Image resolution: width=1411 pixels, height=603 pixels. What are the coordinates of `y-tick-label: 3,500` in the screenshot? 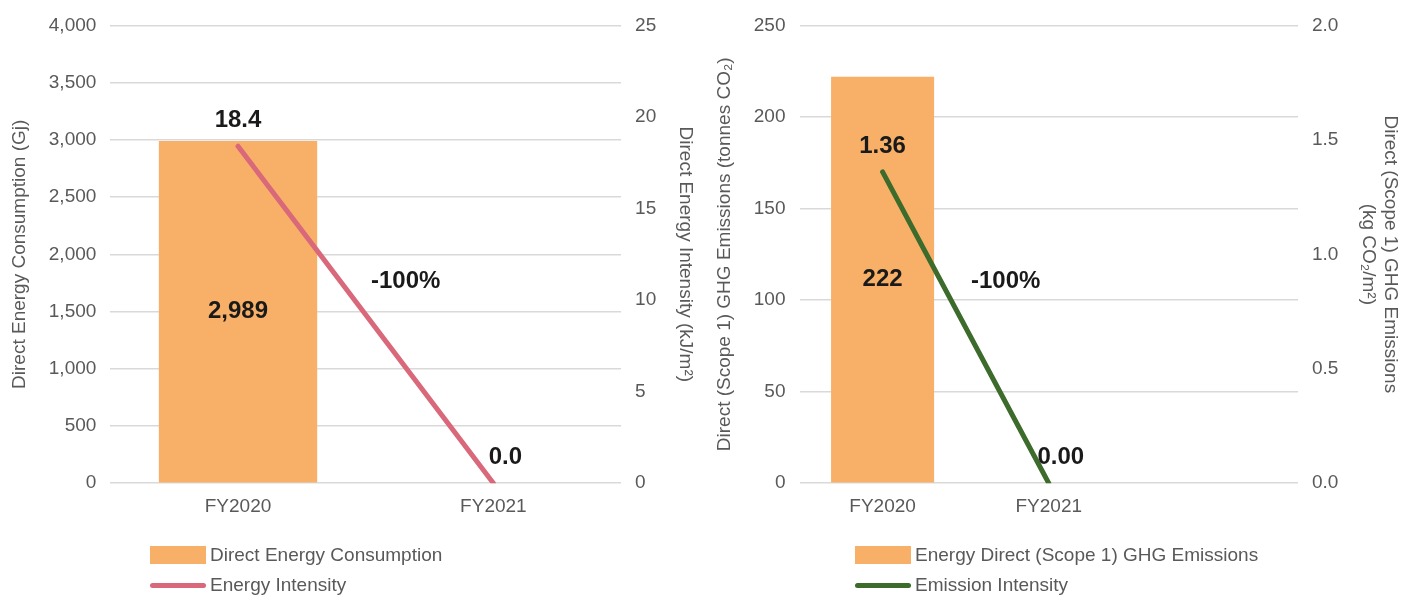 It's located at (72, 81).